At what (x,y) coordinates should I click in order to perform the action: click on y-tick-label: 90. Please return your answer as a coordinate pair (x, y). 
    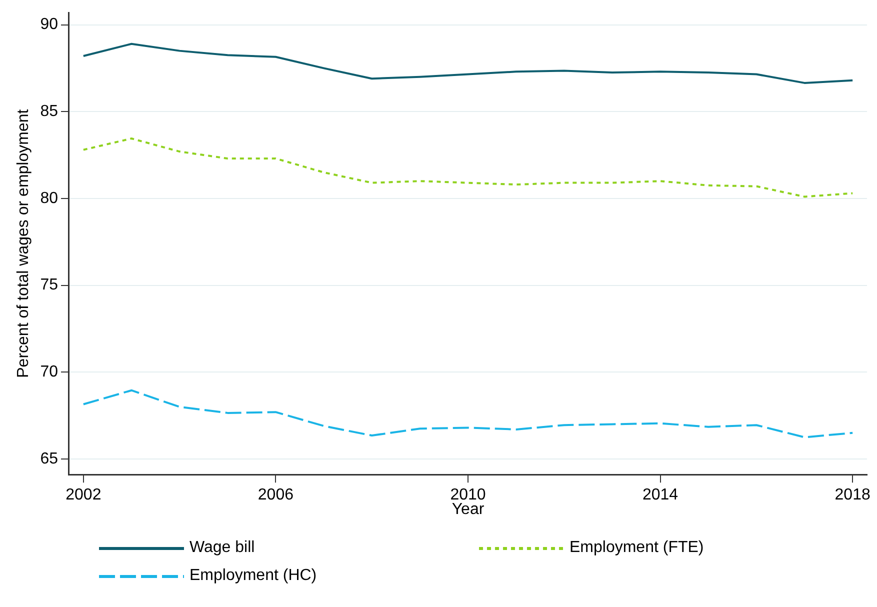
    Looking at the image, I should click on (49, 25).